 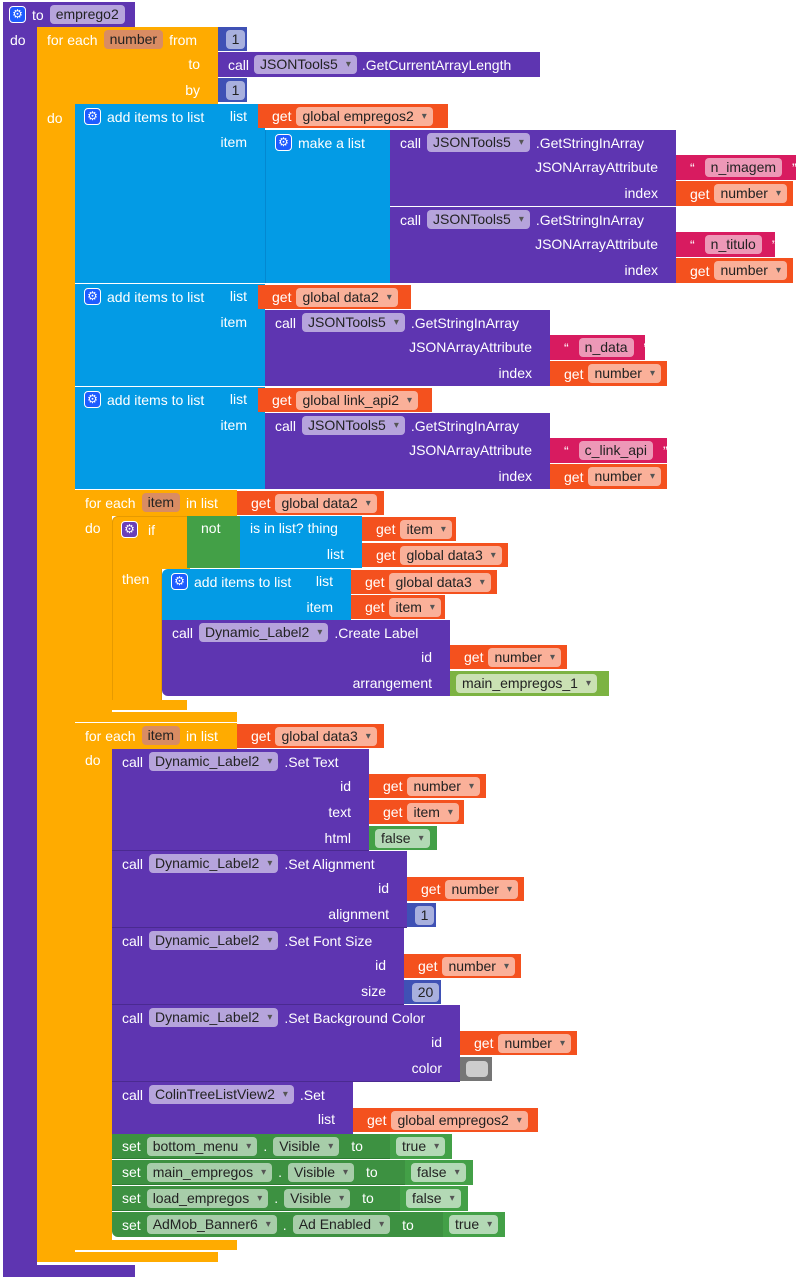 I want to click on loop-variable-field: number, so click(x=133, y=39).